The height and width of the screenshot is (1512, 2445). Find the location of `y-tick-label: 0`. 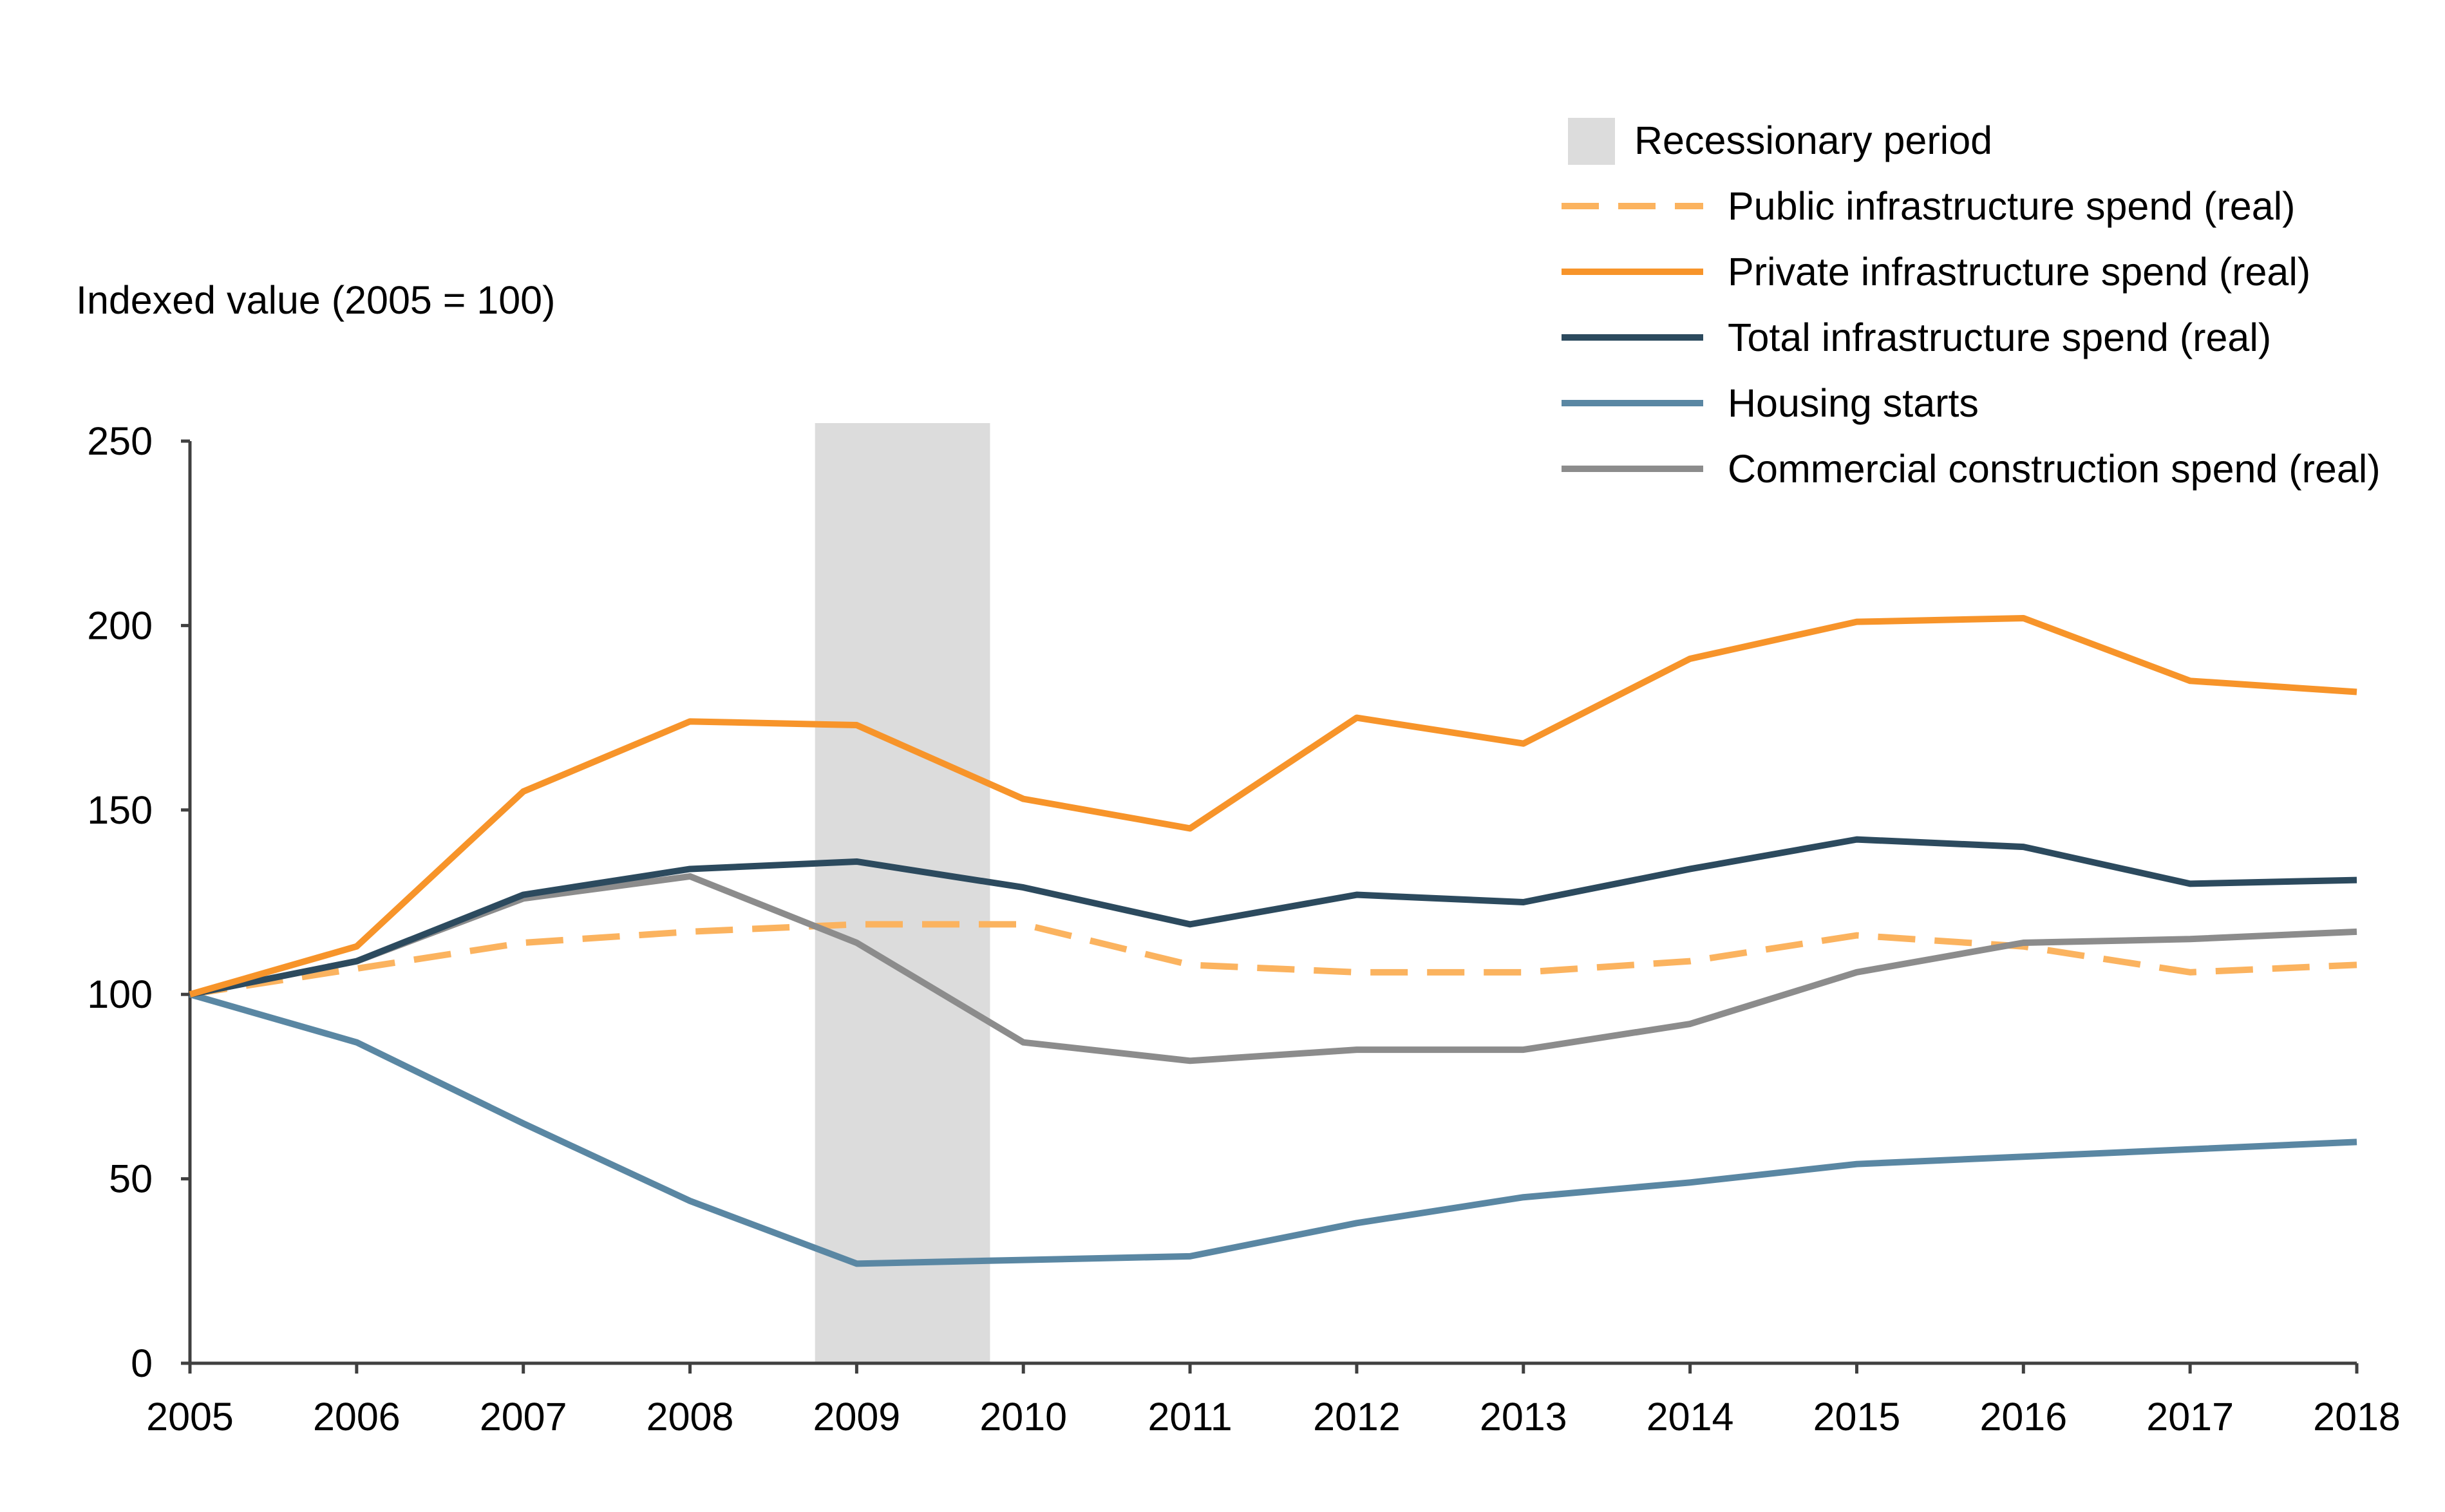

y-tick-label: 0 is located at coordinates (142, 1363).